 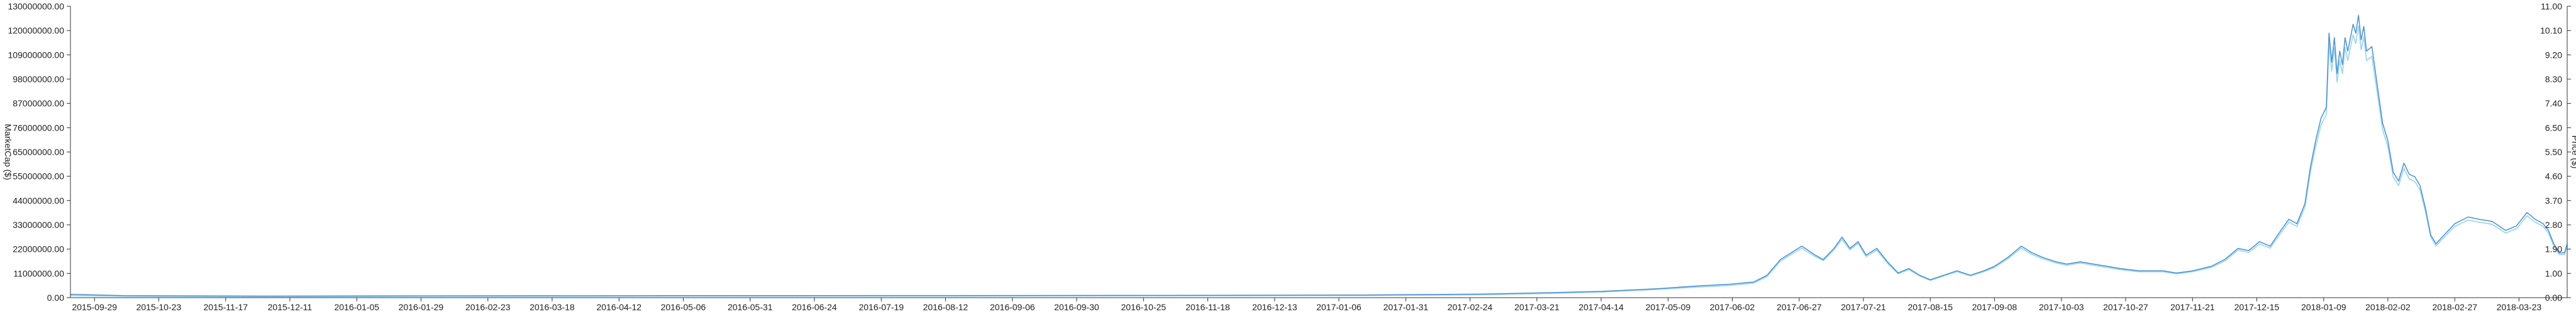 What do you see at coordinates (1537, 307) in the screenshot?
I see `x-tick-label: 2017-03-21` at bounding box center [1537, 307].